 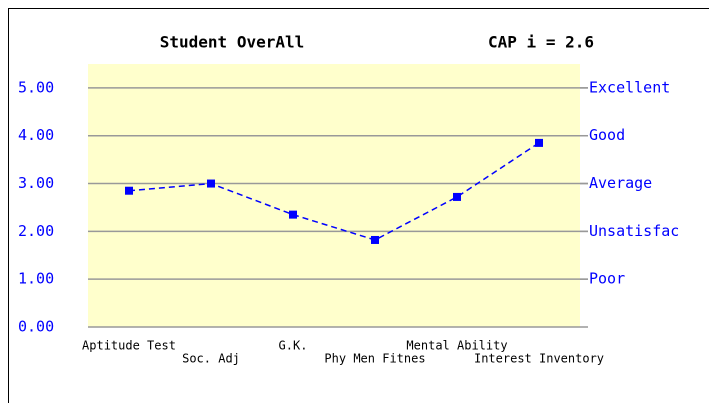 I want to click on x-tick-label: Phy Men Fitnes, so click(x=374, y=359).